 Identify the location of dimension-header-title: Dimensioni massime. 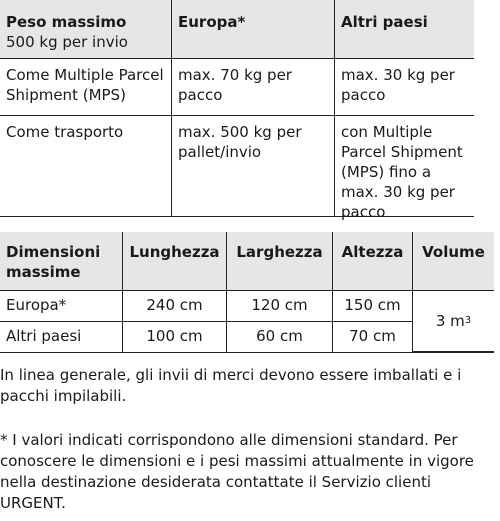
(53, 262).